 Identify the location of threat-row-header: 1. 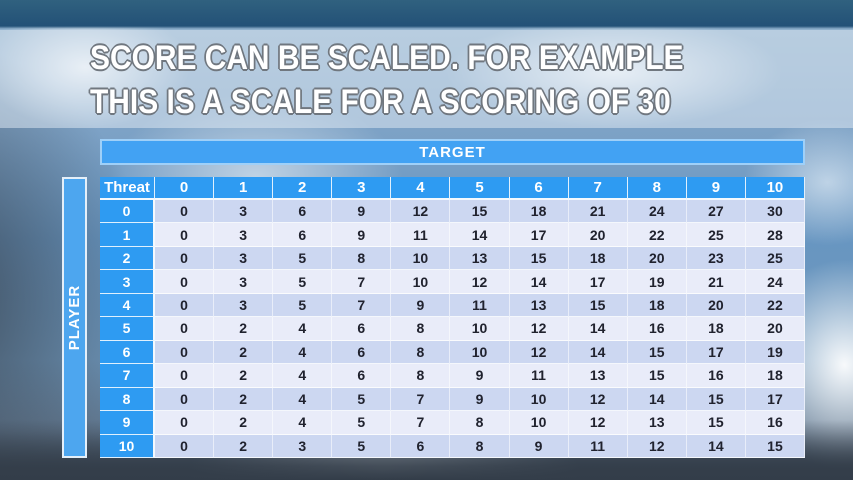
(127, 235).